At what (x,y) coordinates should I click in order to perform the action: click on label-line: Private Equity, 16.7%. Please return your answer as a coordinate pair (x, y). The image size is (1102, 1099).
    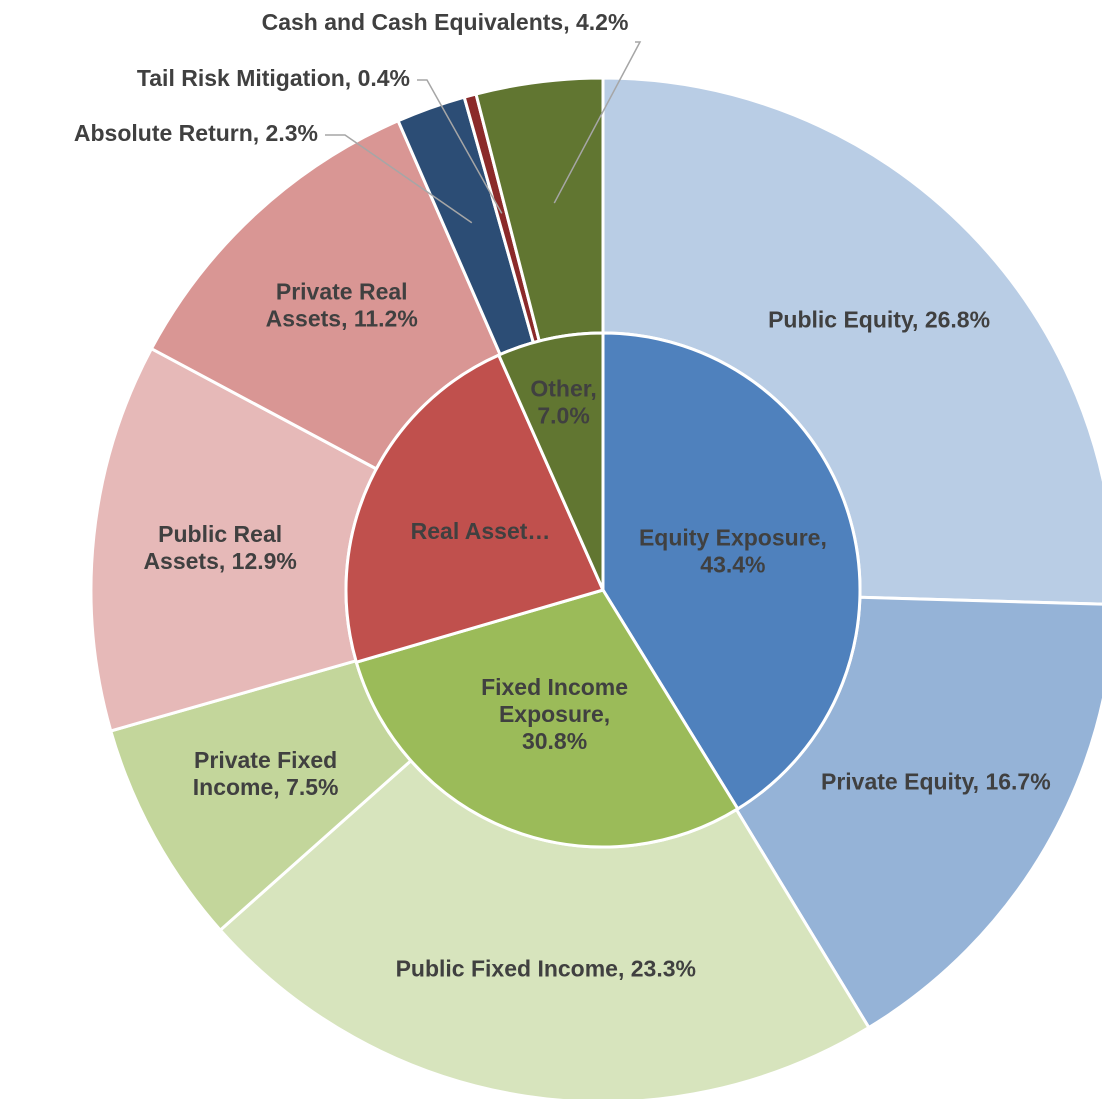
    Looking at the image, I should click on (936, 782).